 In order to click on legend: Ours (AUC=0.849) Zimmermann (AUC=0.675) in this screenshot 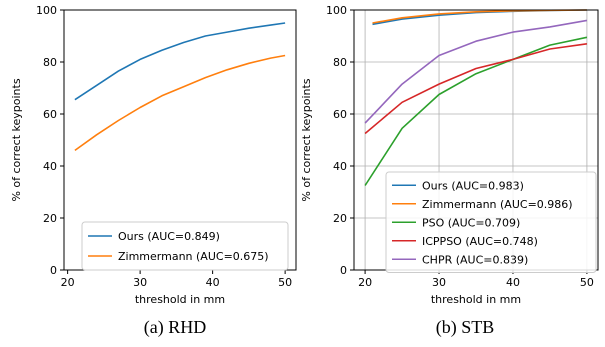, I will do `click(185, 246)`.